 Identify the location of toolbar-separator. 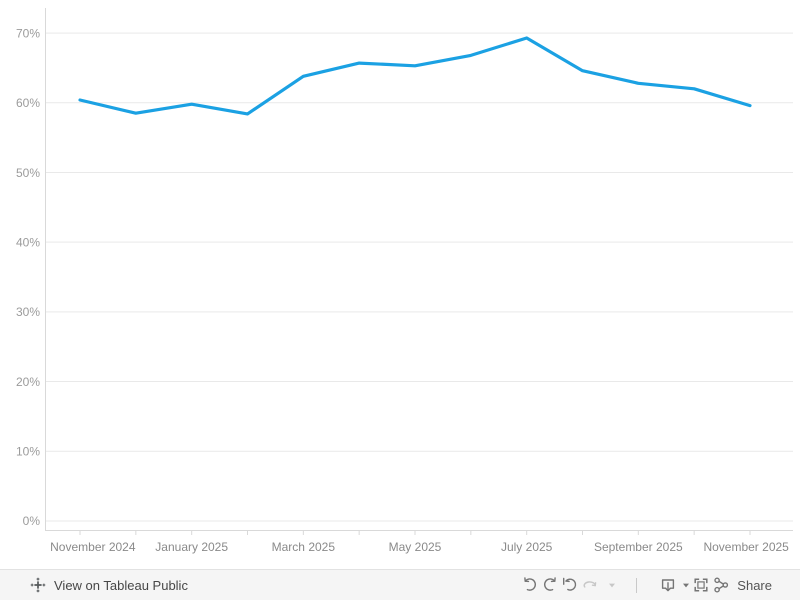
(637, 585).